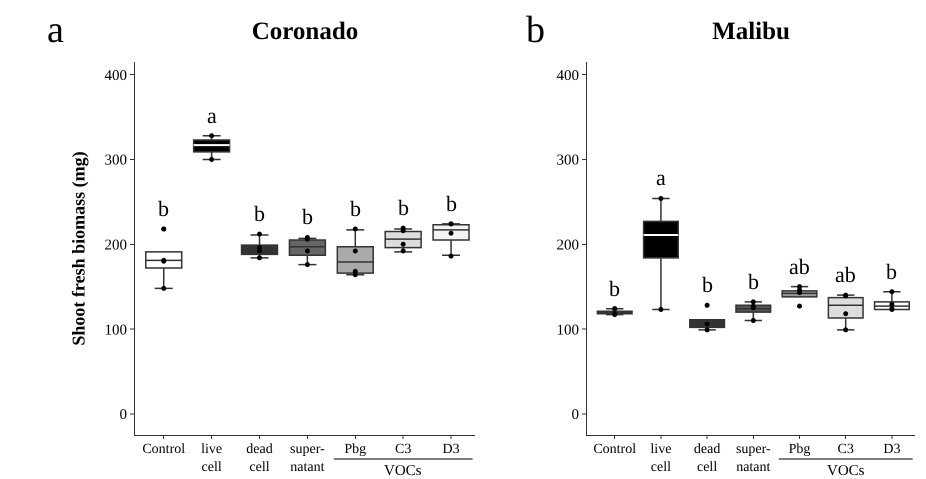 The width and height of the screenshot is (926, 479). I want to click on text: a, so click(55, 30).